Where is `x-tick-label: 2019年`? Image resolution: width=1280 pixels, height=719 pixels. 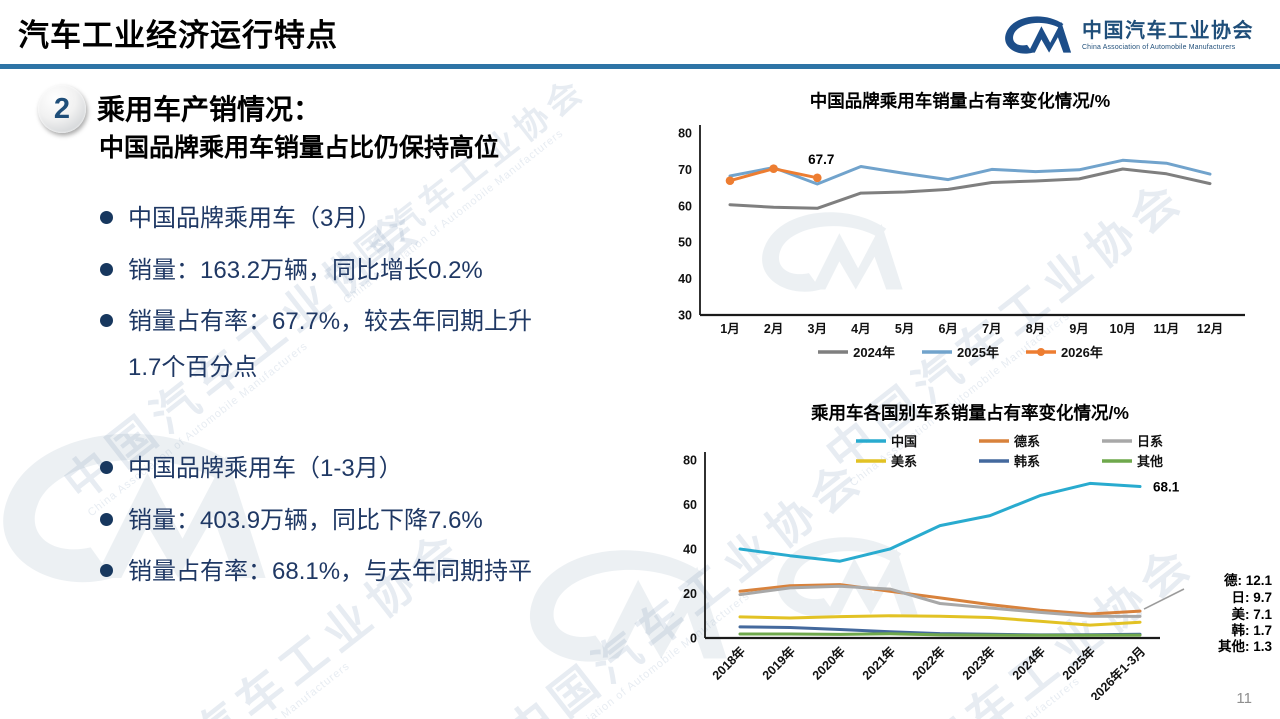 x-tick-label: 2019年 is located at coordinates (778, 662).